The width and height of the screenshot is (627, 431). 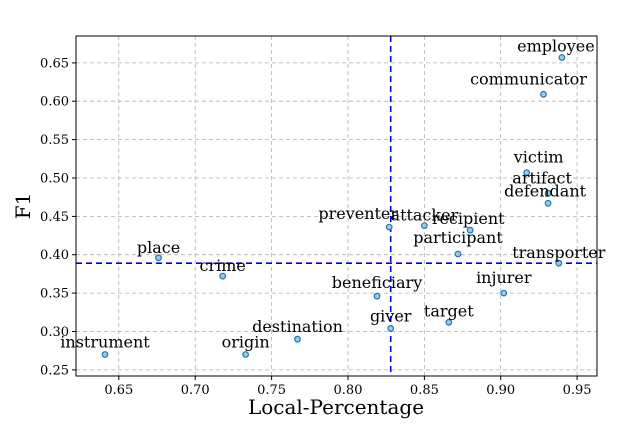 What do you see at coordinates (358, 213) in the screenshot?
I see `point-label-preventer: preventer` at bounding box center [358, 213].